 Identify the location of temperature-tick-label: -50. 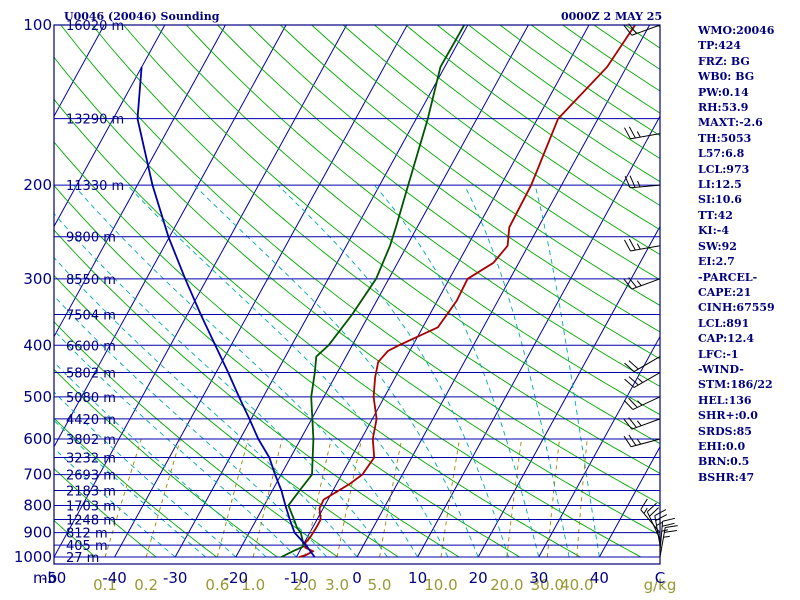
(54, 578).